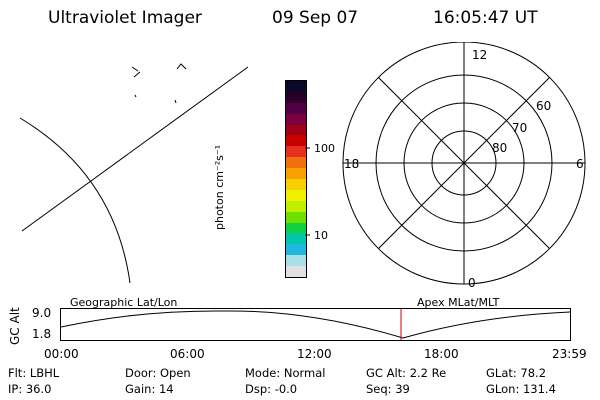 The height and width of the screenshot is (400, 600). I want to click on x-tick-2359: 23:59, so click(569, 354).